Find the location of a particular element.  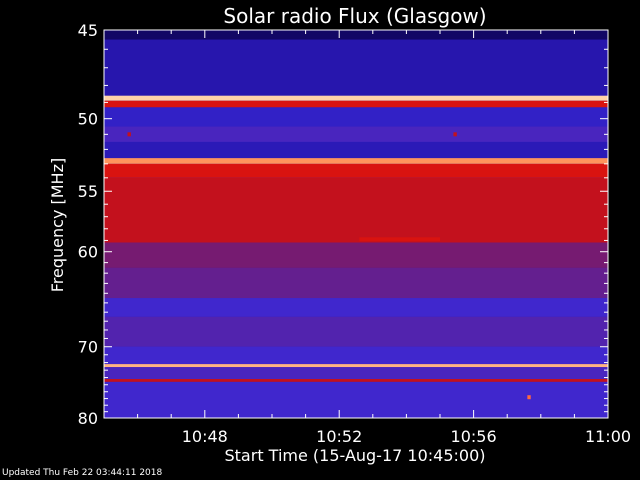

y-tick-label: 60 is located at coordinates (88, 252).